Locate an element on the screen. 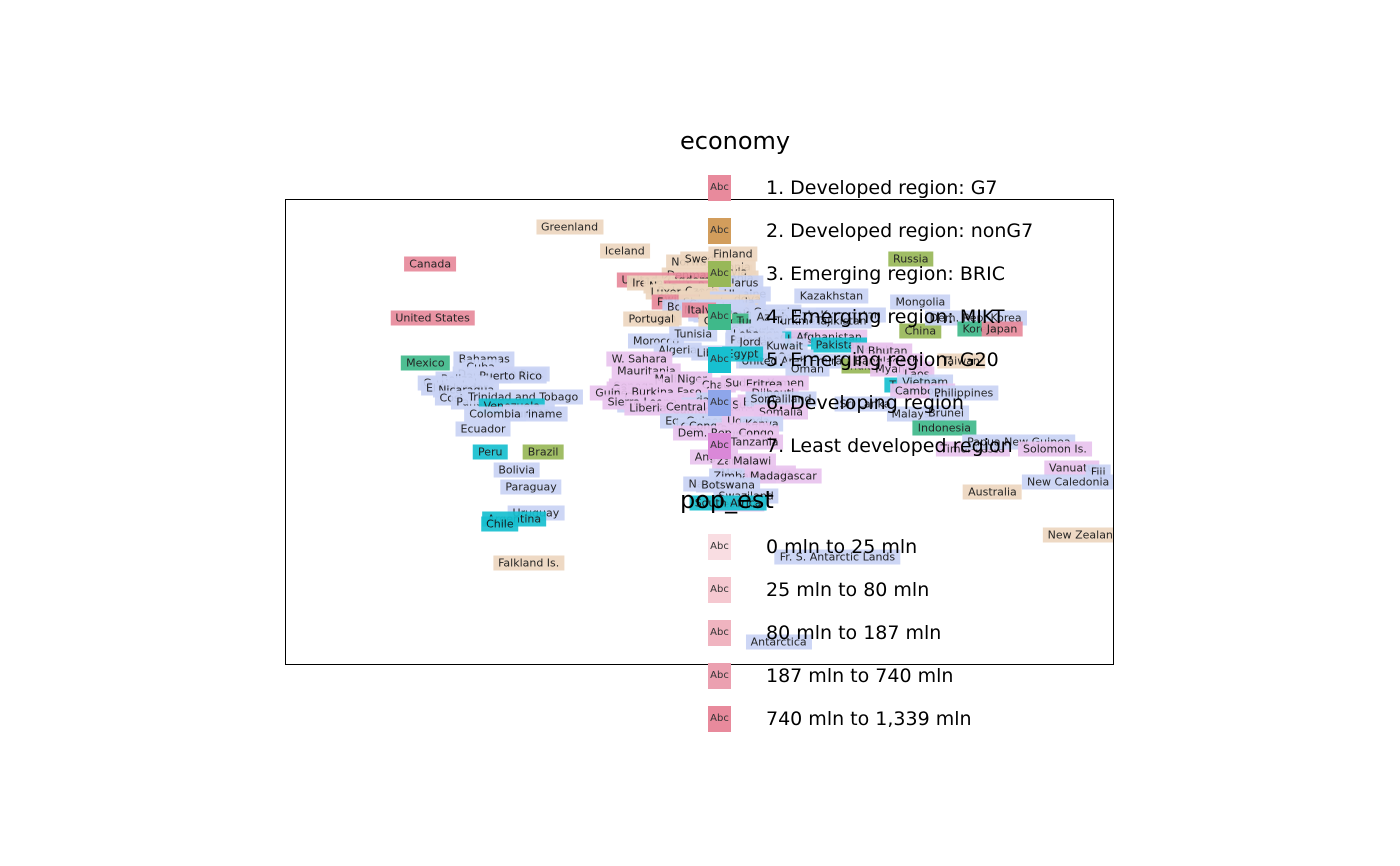 The width and height of the screenshot is (1400, 866). legend-pop-item-label: 80 mln to 187 mln is located at coordinates (854, 633).